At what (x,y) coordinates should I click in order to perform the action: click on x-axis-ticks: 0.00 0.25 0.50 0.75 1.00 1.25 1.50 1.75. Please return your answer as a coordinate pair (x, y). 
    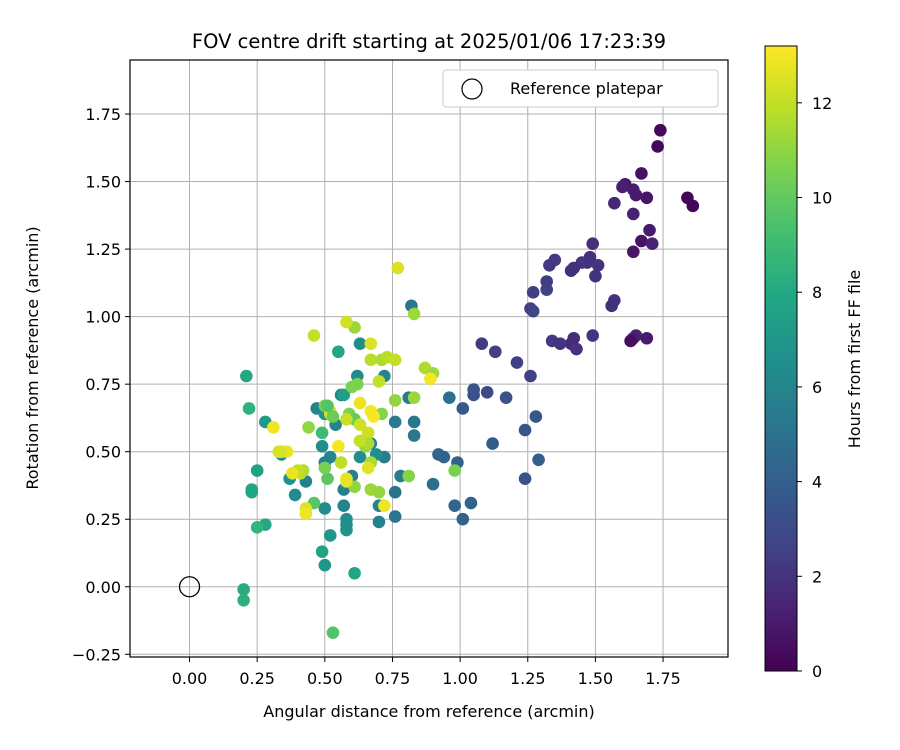
    Looking at the image, I should click on (426, 672).